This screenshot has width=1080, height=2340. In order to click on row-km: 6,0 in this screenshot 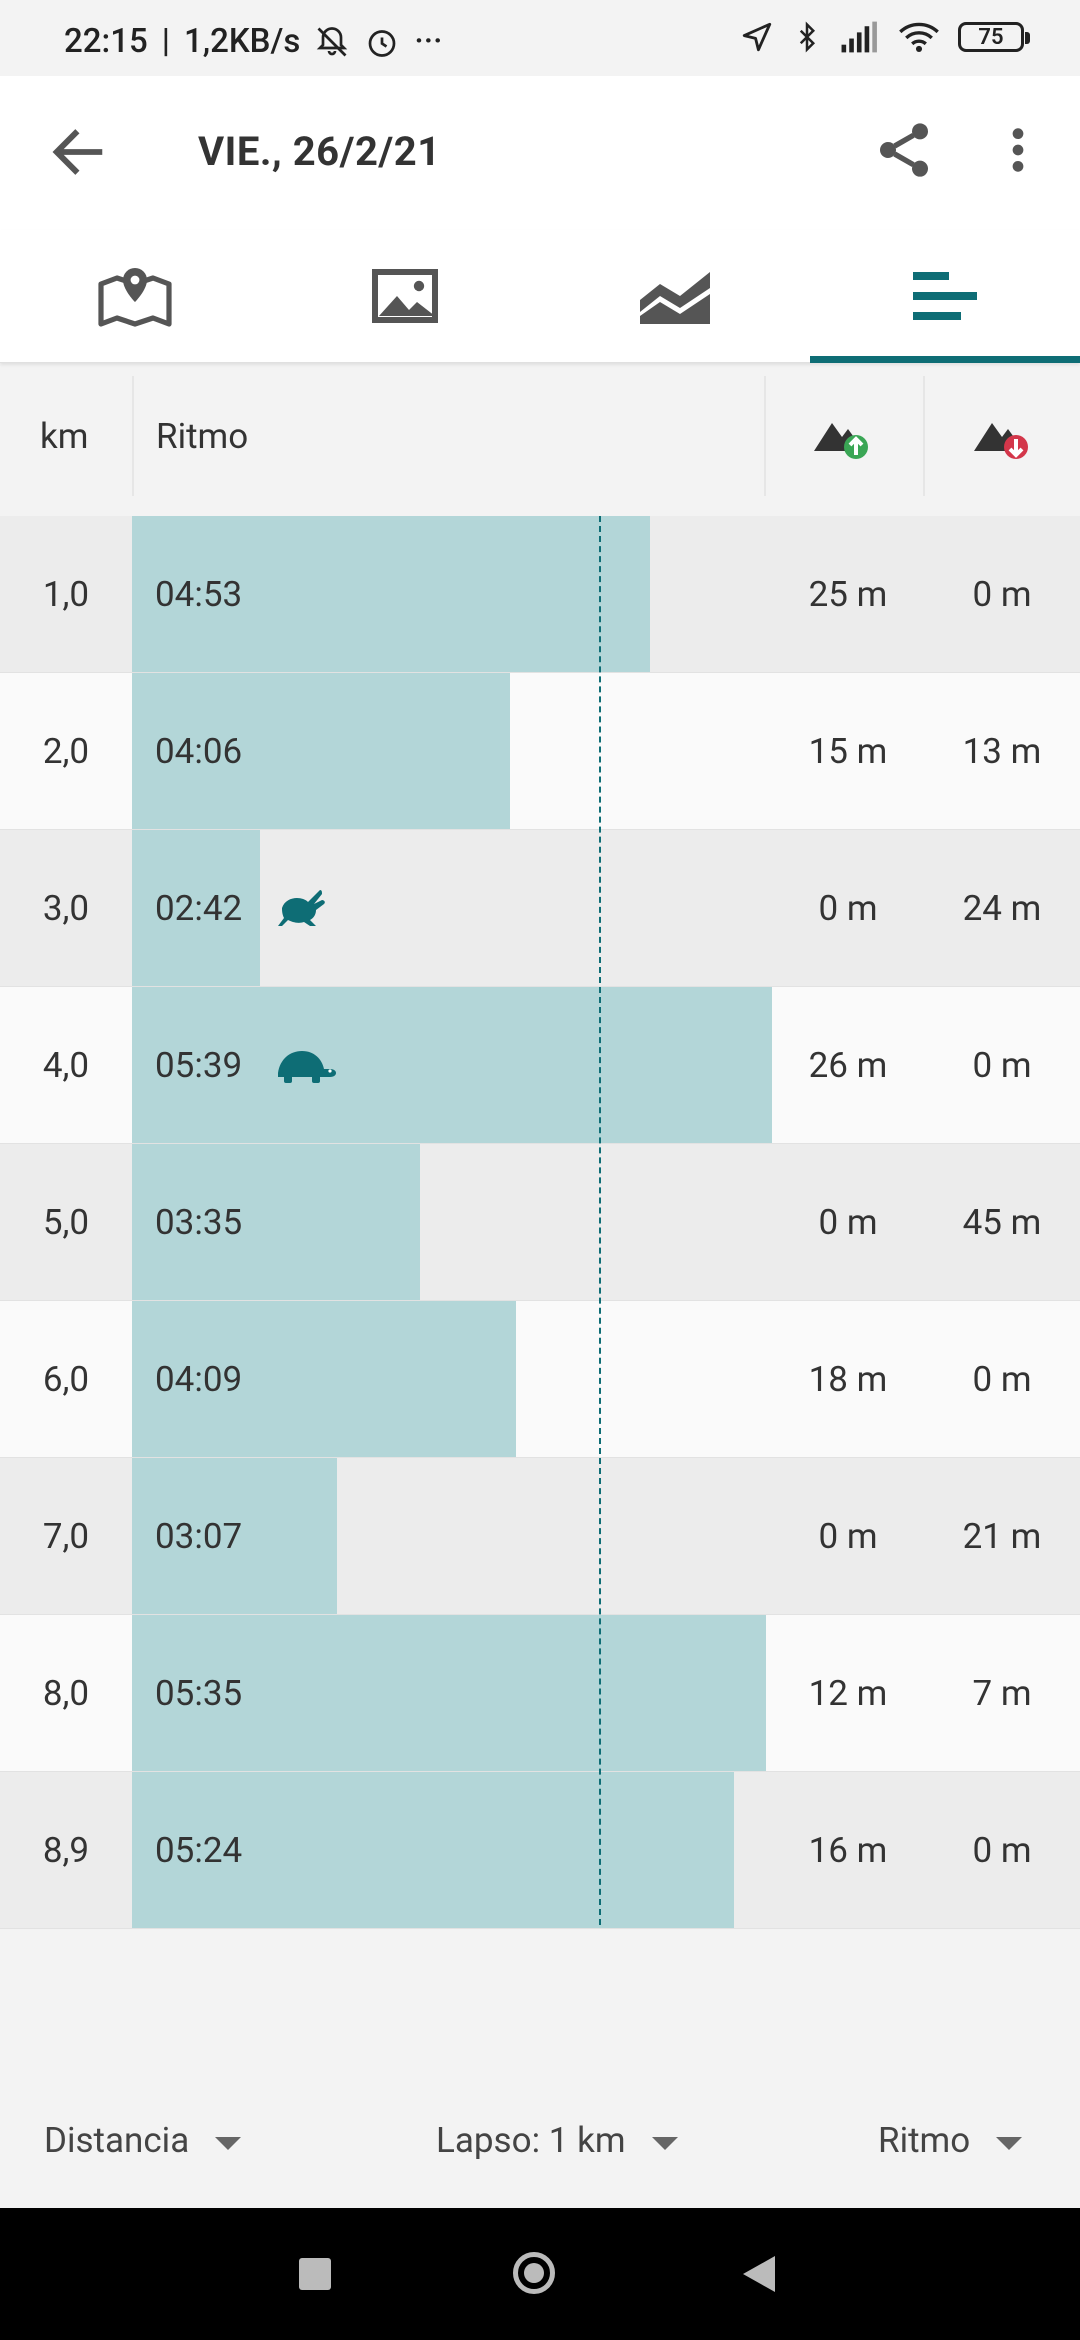, I will do `click(66, 1379)`.